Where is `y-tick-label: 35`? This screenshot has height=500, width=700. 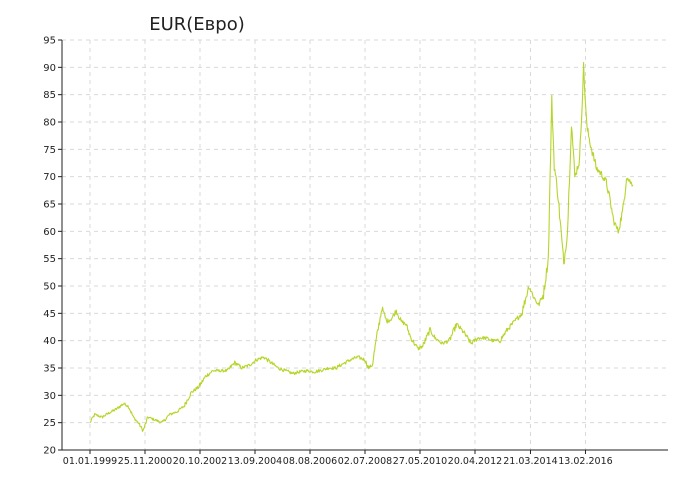
y-tick-label: 35 is located at coordinates (49, 369).